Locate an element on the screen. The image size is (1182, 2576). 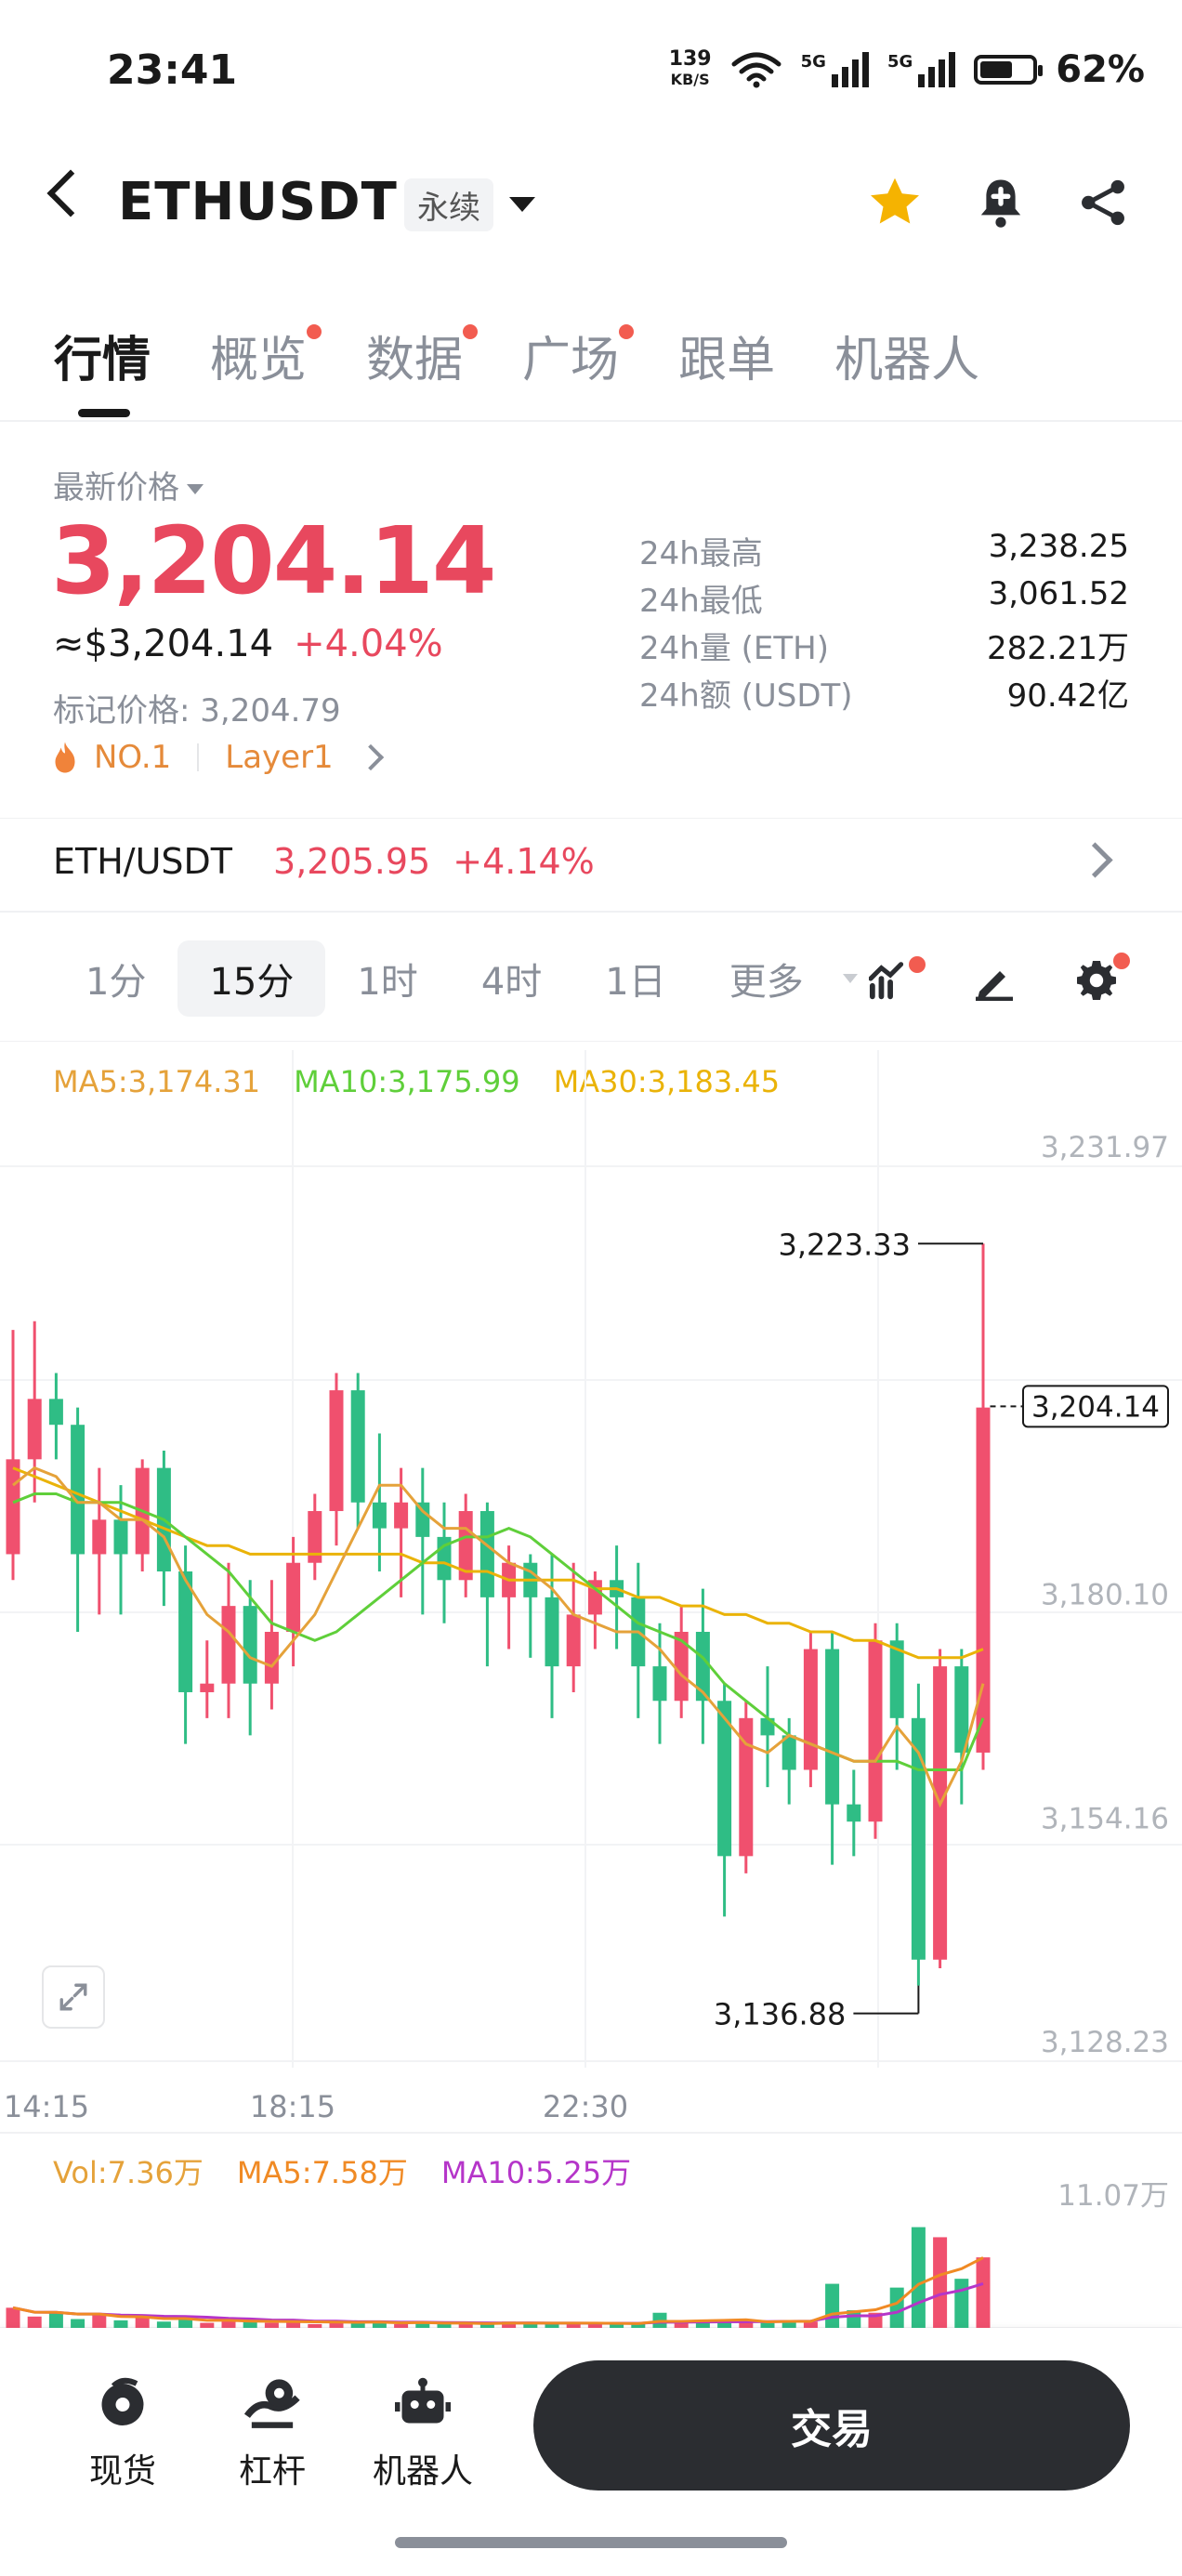
share-icon is located at coordinates (1103, 202).